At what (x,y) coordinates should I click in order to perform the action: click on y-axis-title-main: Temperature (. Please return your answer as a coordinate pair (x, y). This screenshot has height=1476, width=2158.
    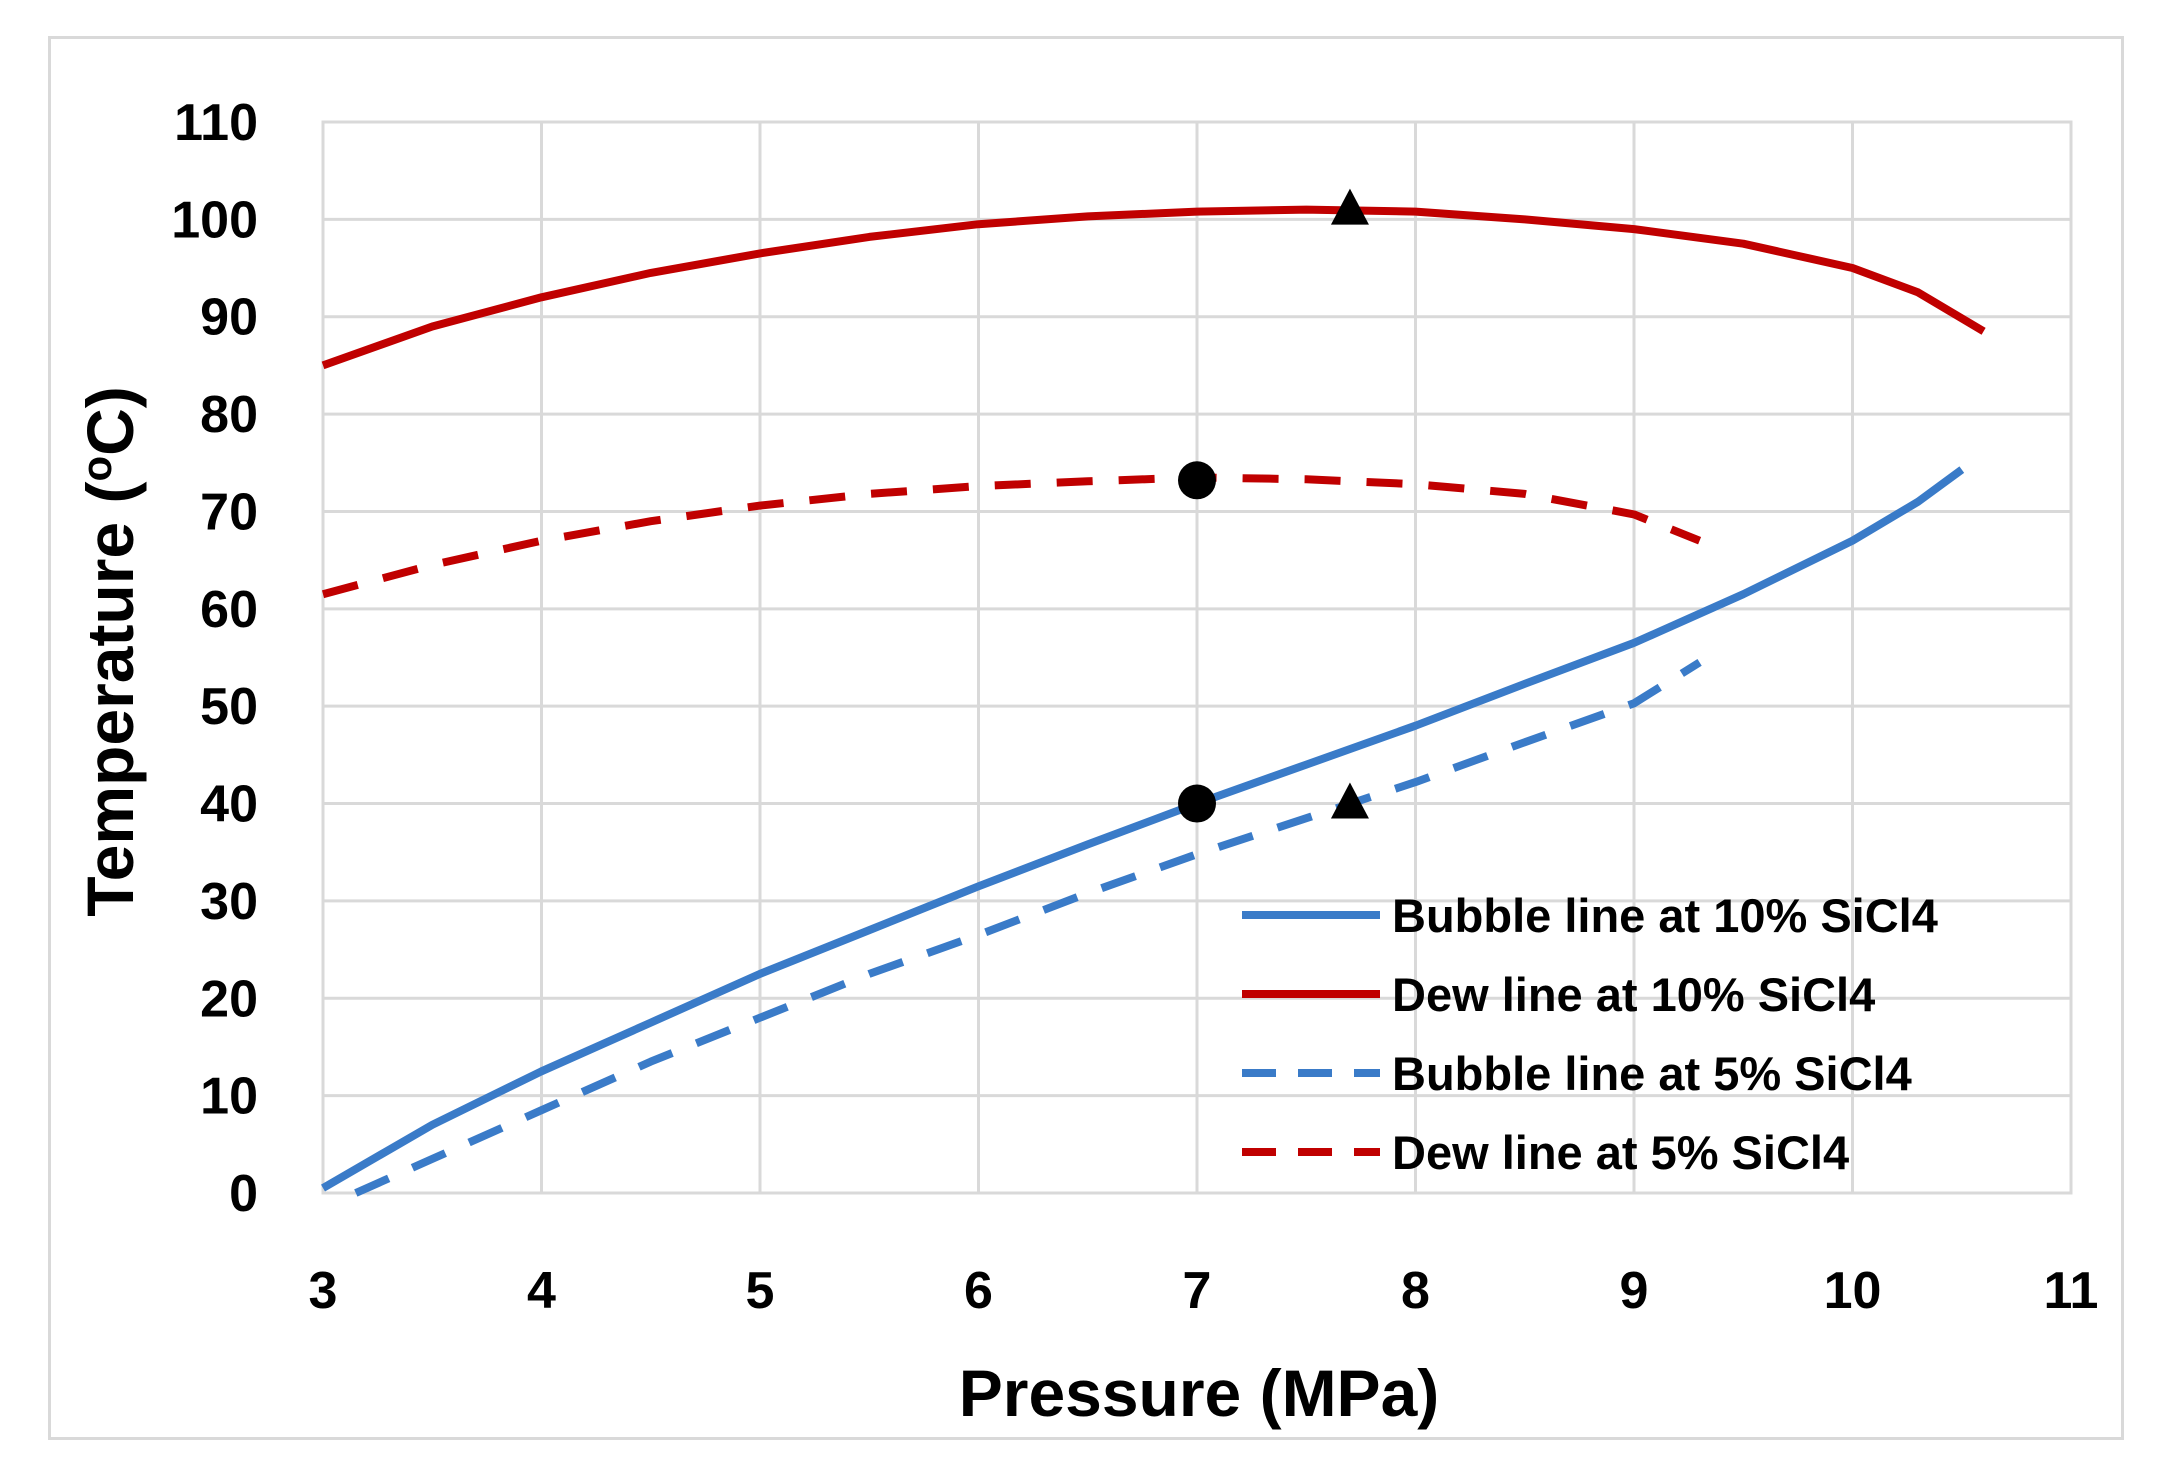
    Looking at the image, I should click on (110, 699).